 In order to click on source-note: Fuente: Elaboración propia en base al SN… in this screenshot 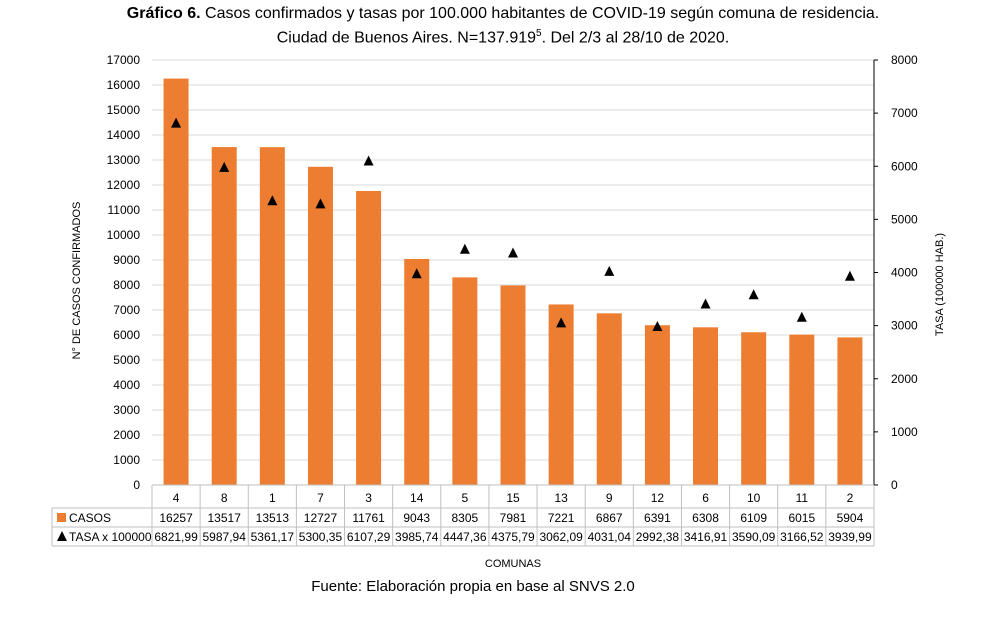, I will do `click(473, 586)`.